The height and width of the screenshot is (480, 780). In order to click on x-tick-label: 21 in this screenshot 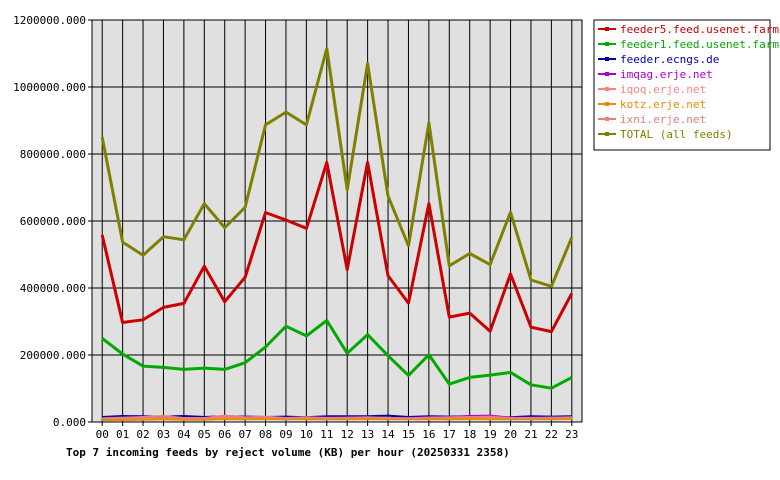, I will do `click(530, 434)`.